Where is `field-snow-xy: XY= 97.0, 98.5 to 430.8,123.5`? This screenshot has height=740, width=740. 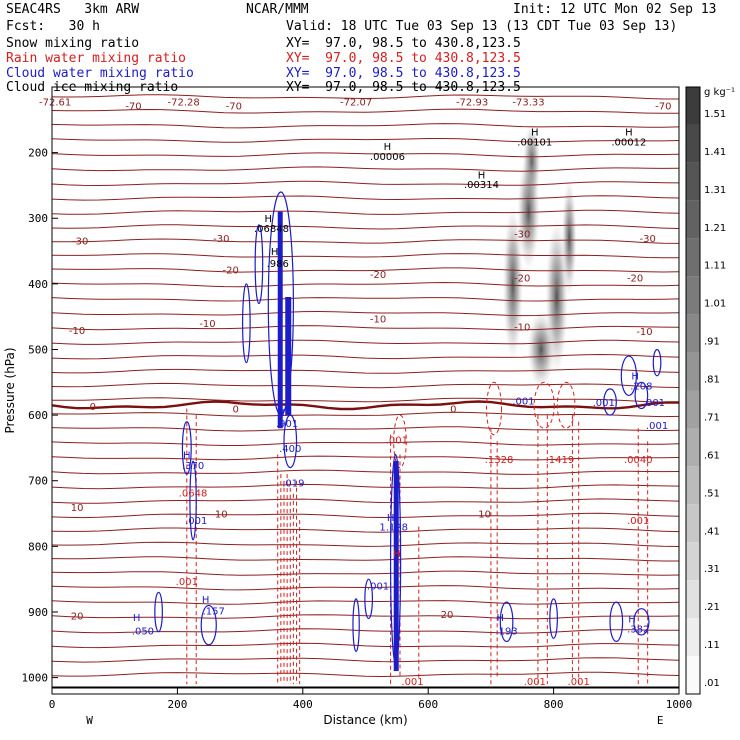
field-snow-xy: XY= 97.0, 98.5 to 430.8,123.5 is located at coordinates (403, 43).